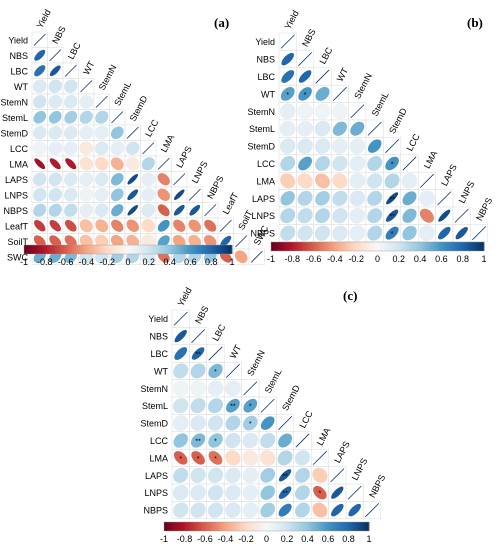  I want to click on colorbar-tick-label: 0.8, so click(348, 539).